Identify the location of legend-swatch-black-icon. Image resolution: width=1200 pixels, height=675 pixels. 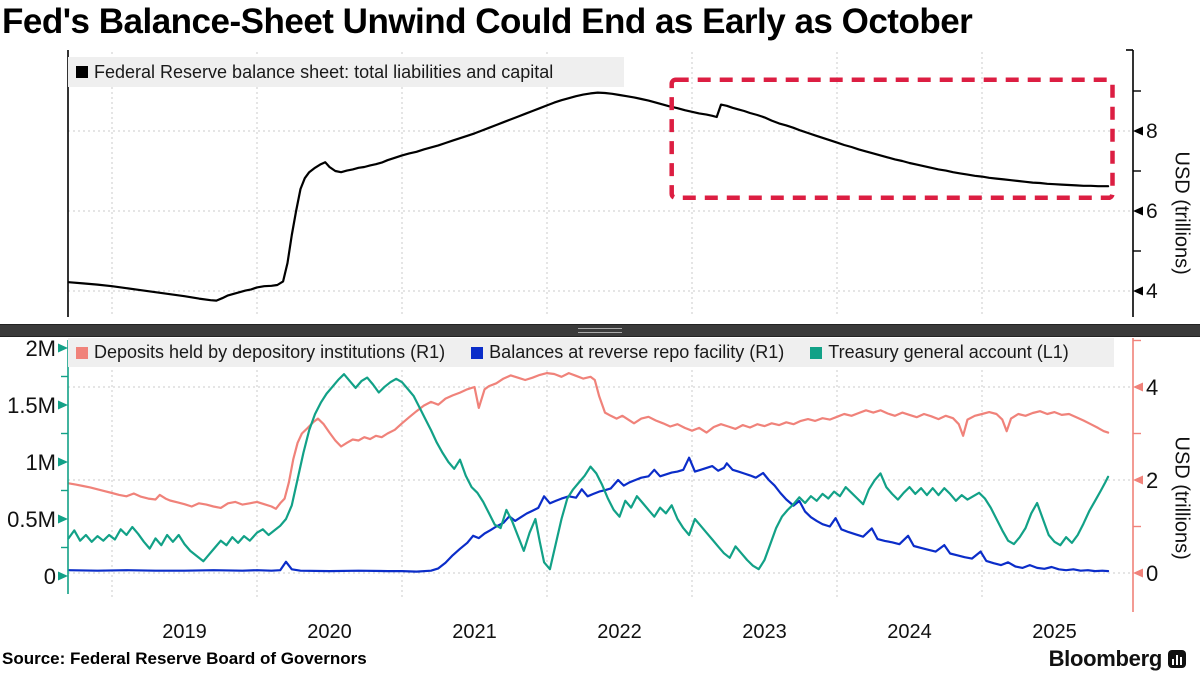
(82, 72).